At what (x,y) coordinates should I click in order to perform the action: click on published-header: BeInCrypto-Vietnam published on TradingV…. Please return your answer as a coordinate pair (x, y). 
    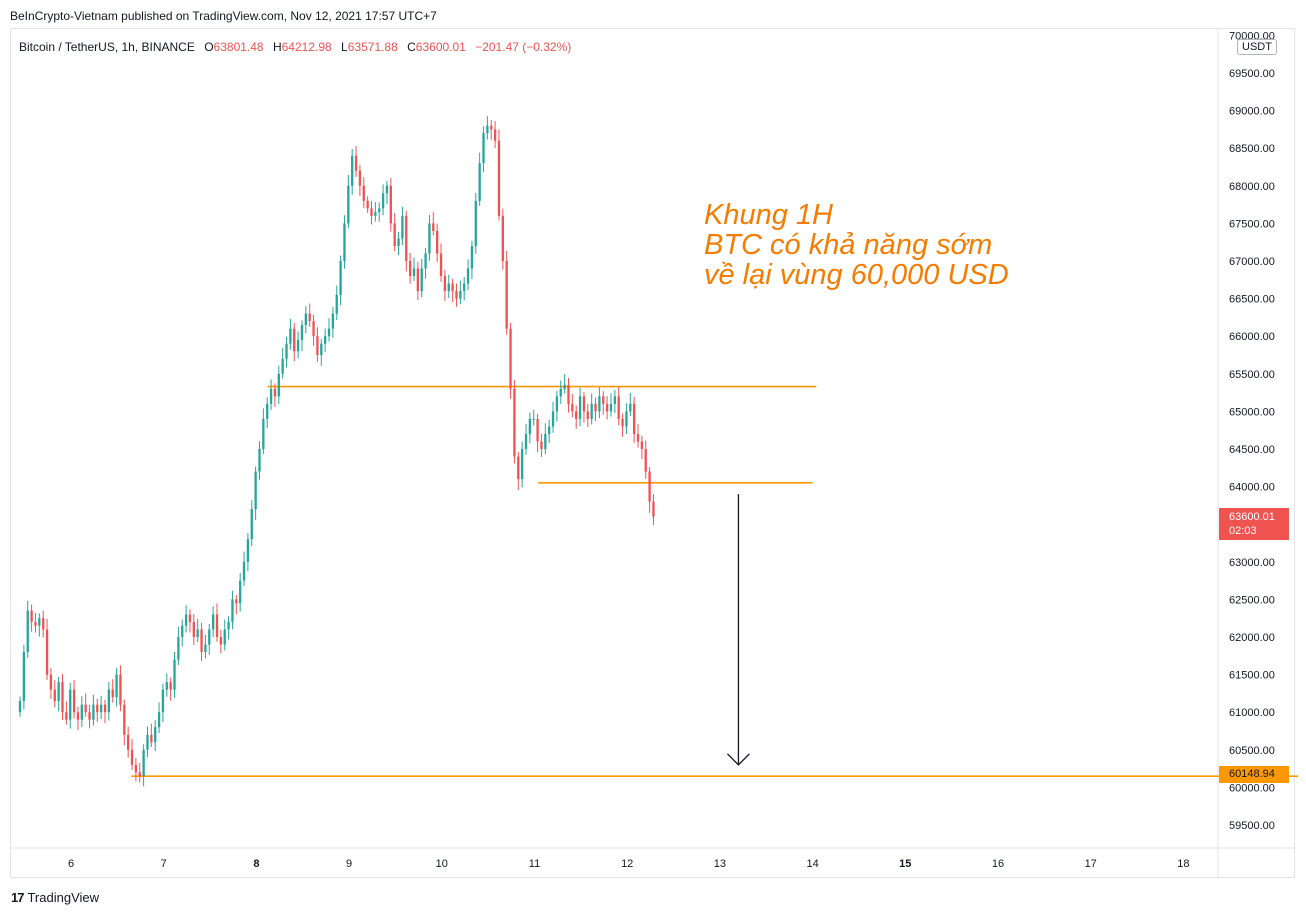
    Looking at the image, I should click on (223, 16).